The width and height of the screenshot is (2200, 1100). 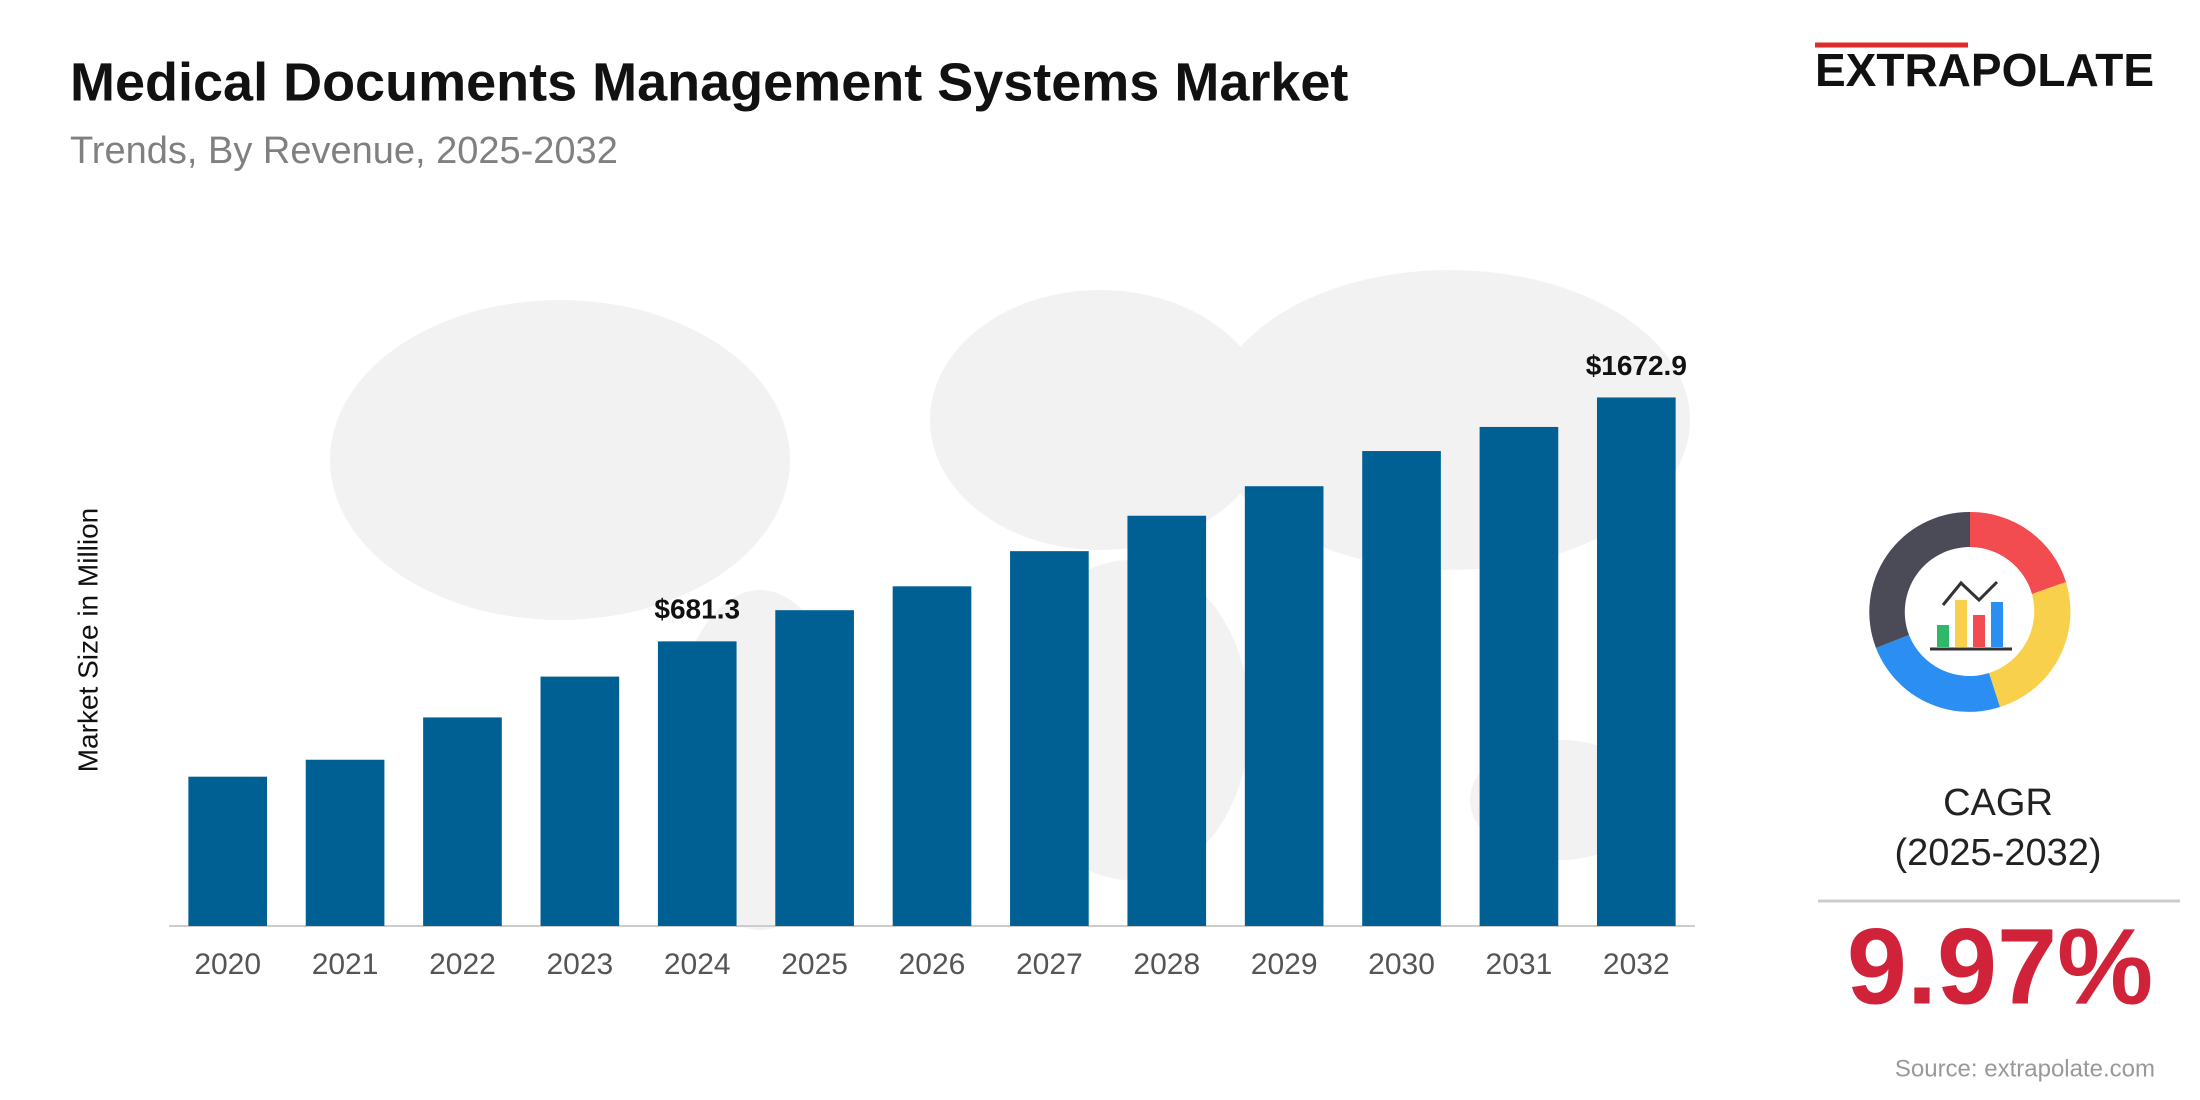 What do you see at coordinates (1166, 964) in the screenshot?
I see `x-tick-label: 2028` at bounding box center [1166, 964].